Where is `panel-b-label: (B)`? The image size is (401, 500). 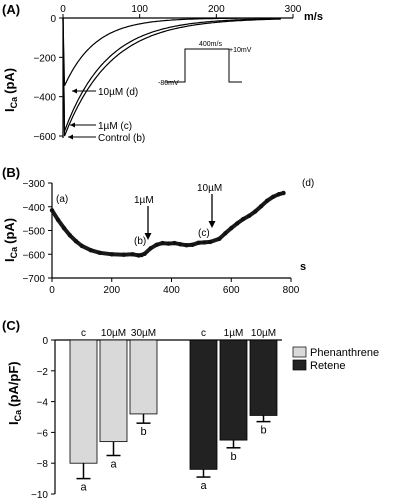 panel-b-label: (B) is located at coordinates (11, 172).